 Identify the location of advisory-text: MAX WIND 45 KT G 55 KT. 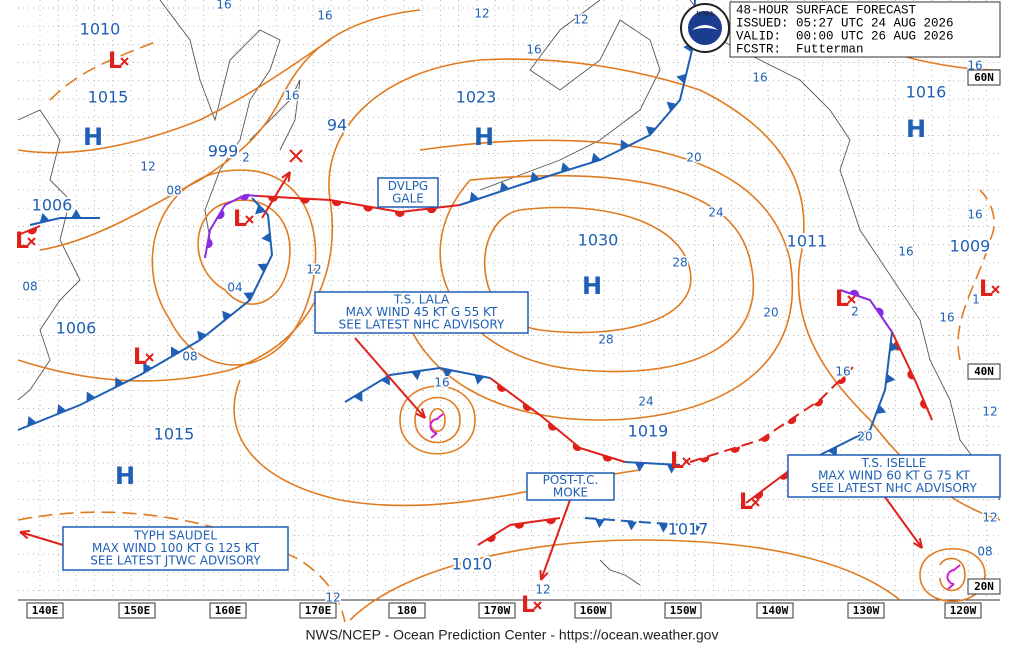
(422, 312).